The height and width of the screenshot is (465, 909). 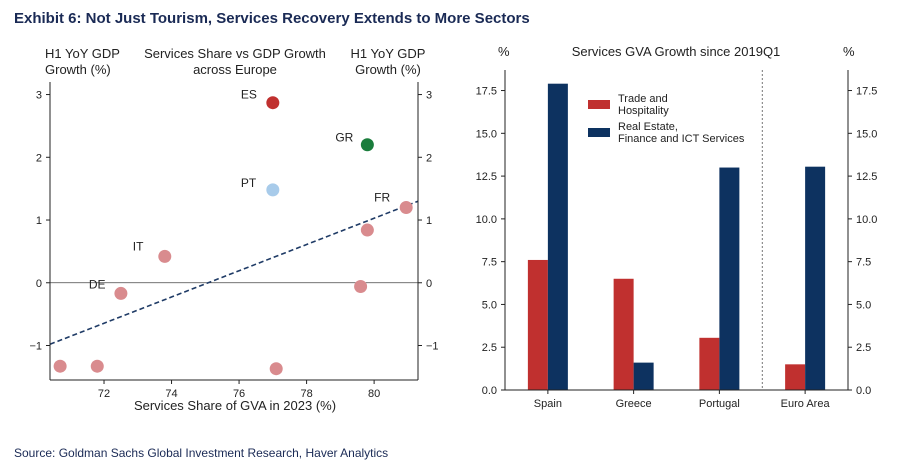 I want to click on scatter-label-pt: PT, so click(x=249, y=183).